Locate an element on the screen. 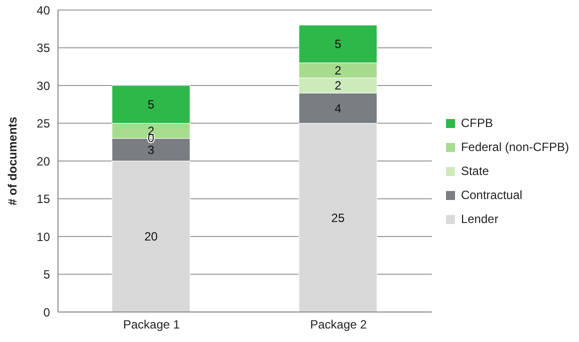  legend-label: Federal (non-CFPB) is located at coordinates (514, 147).